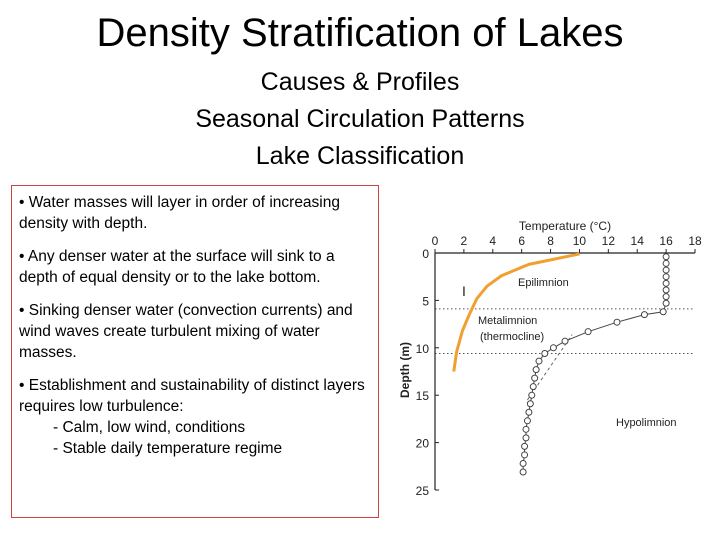  Describe the element at coordinates (423, 444) in the screenshot. I see `y-tick-label: 20` at that location.